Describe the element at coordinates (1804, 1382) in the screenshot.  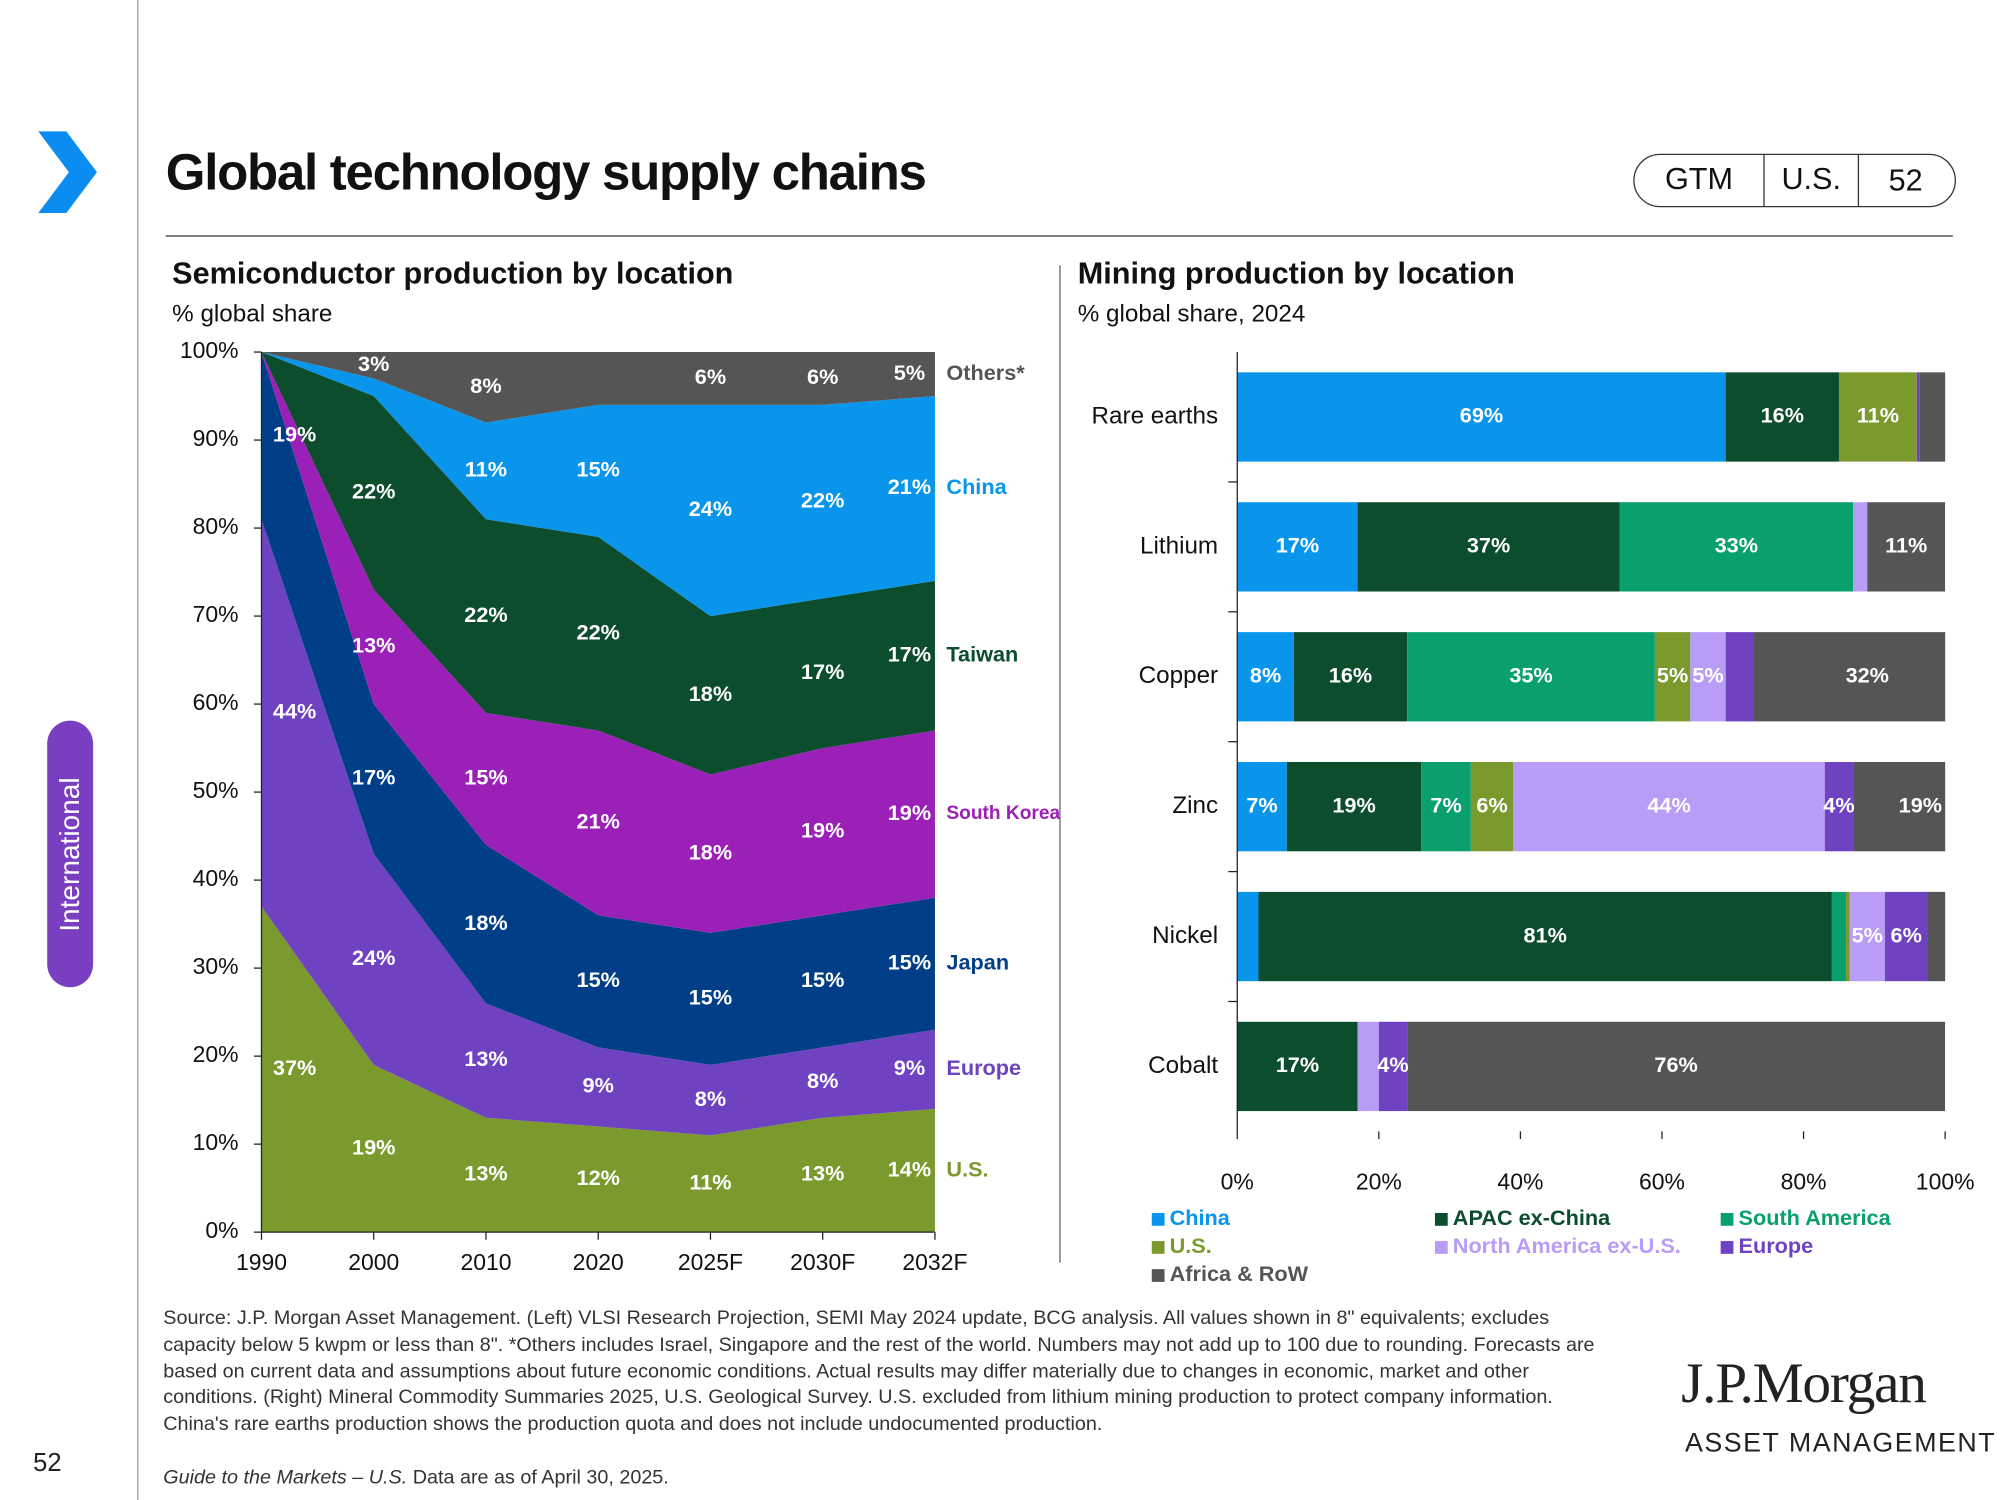
I see `logo: J.P.Morgan` at that location.